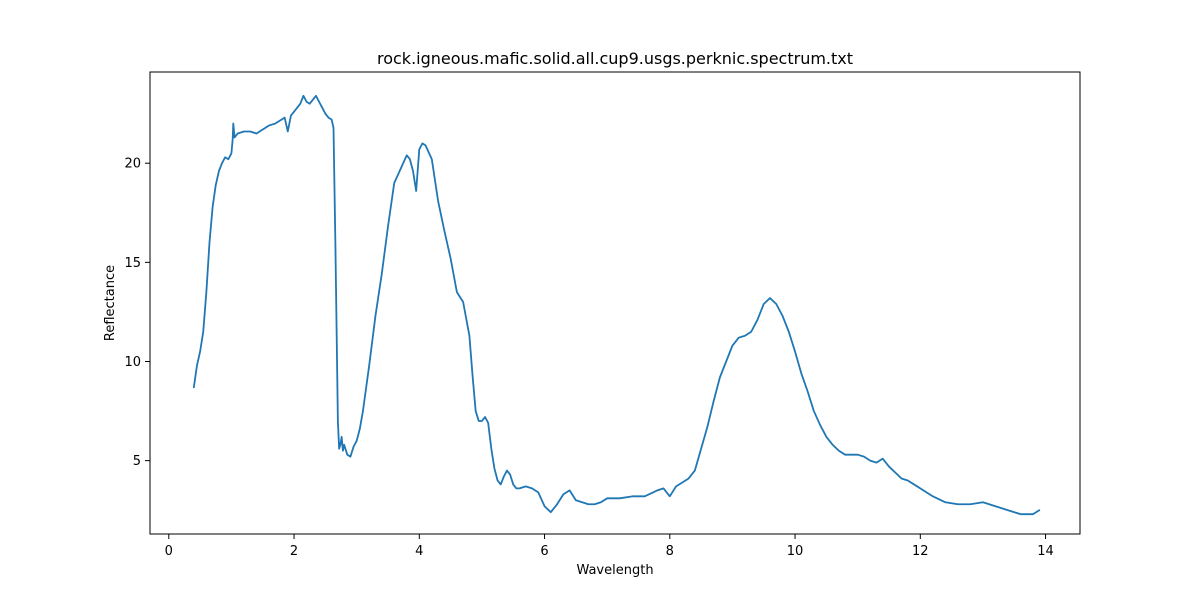 This screenshot has width=1200, height=600. What do you see at coordinates (132, 263) in the screenshot?
I see `y-tick-label: 15` at bounding box center [132, 263].